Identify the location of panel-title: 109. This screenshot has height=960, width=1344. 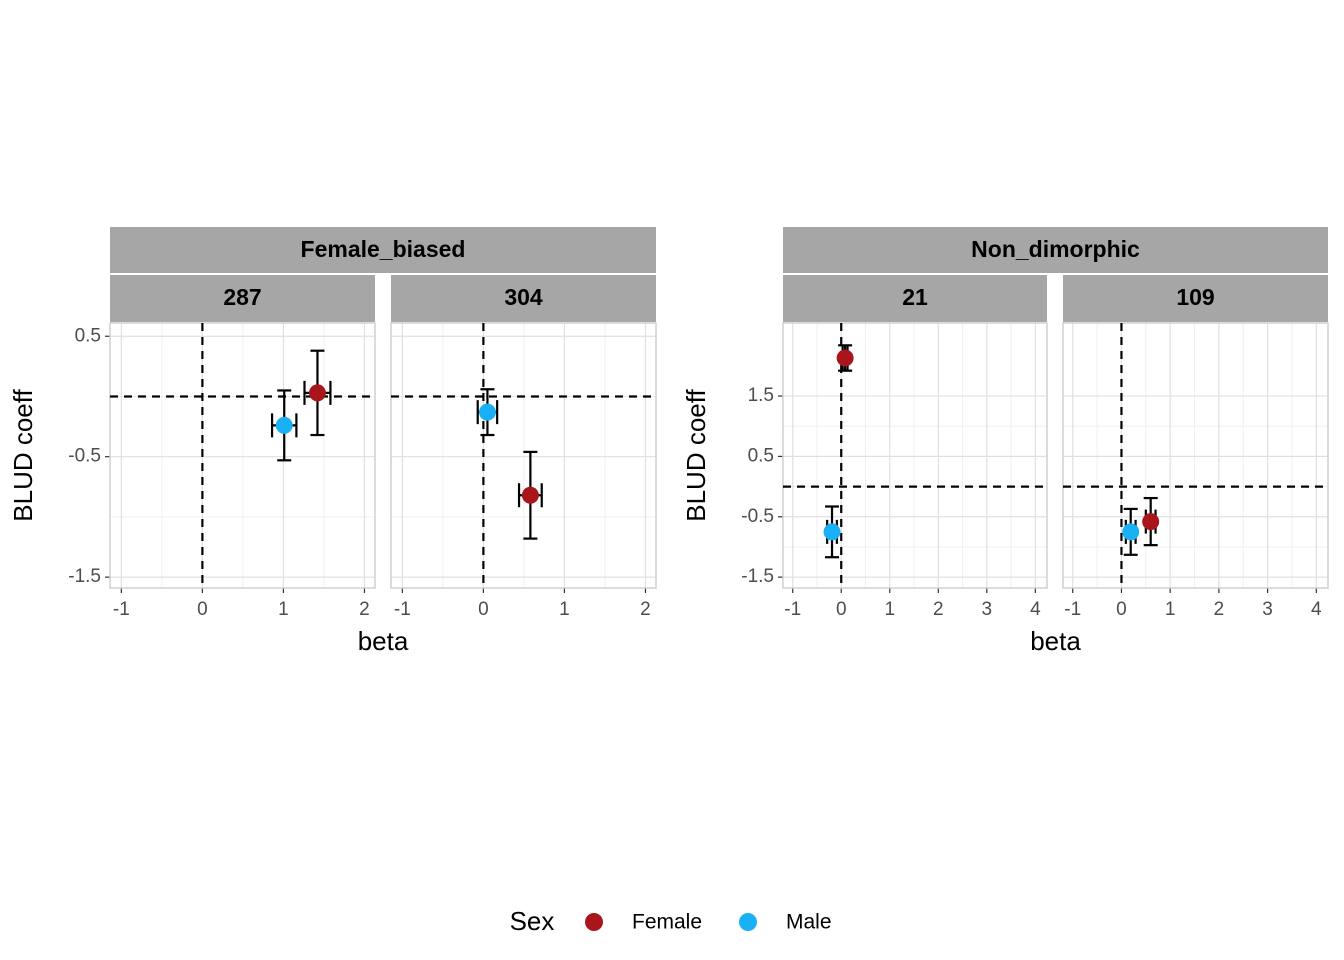
(1195, 297).